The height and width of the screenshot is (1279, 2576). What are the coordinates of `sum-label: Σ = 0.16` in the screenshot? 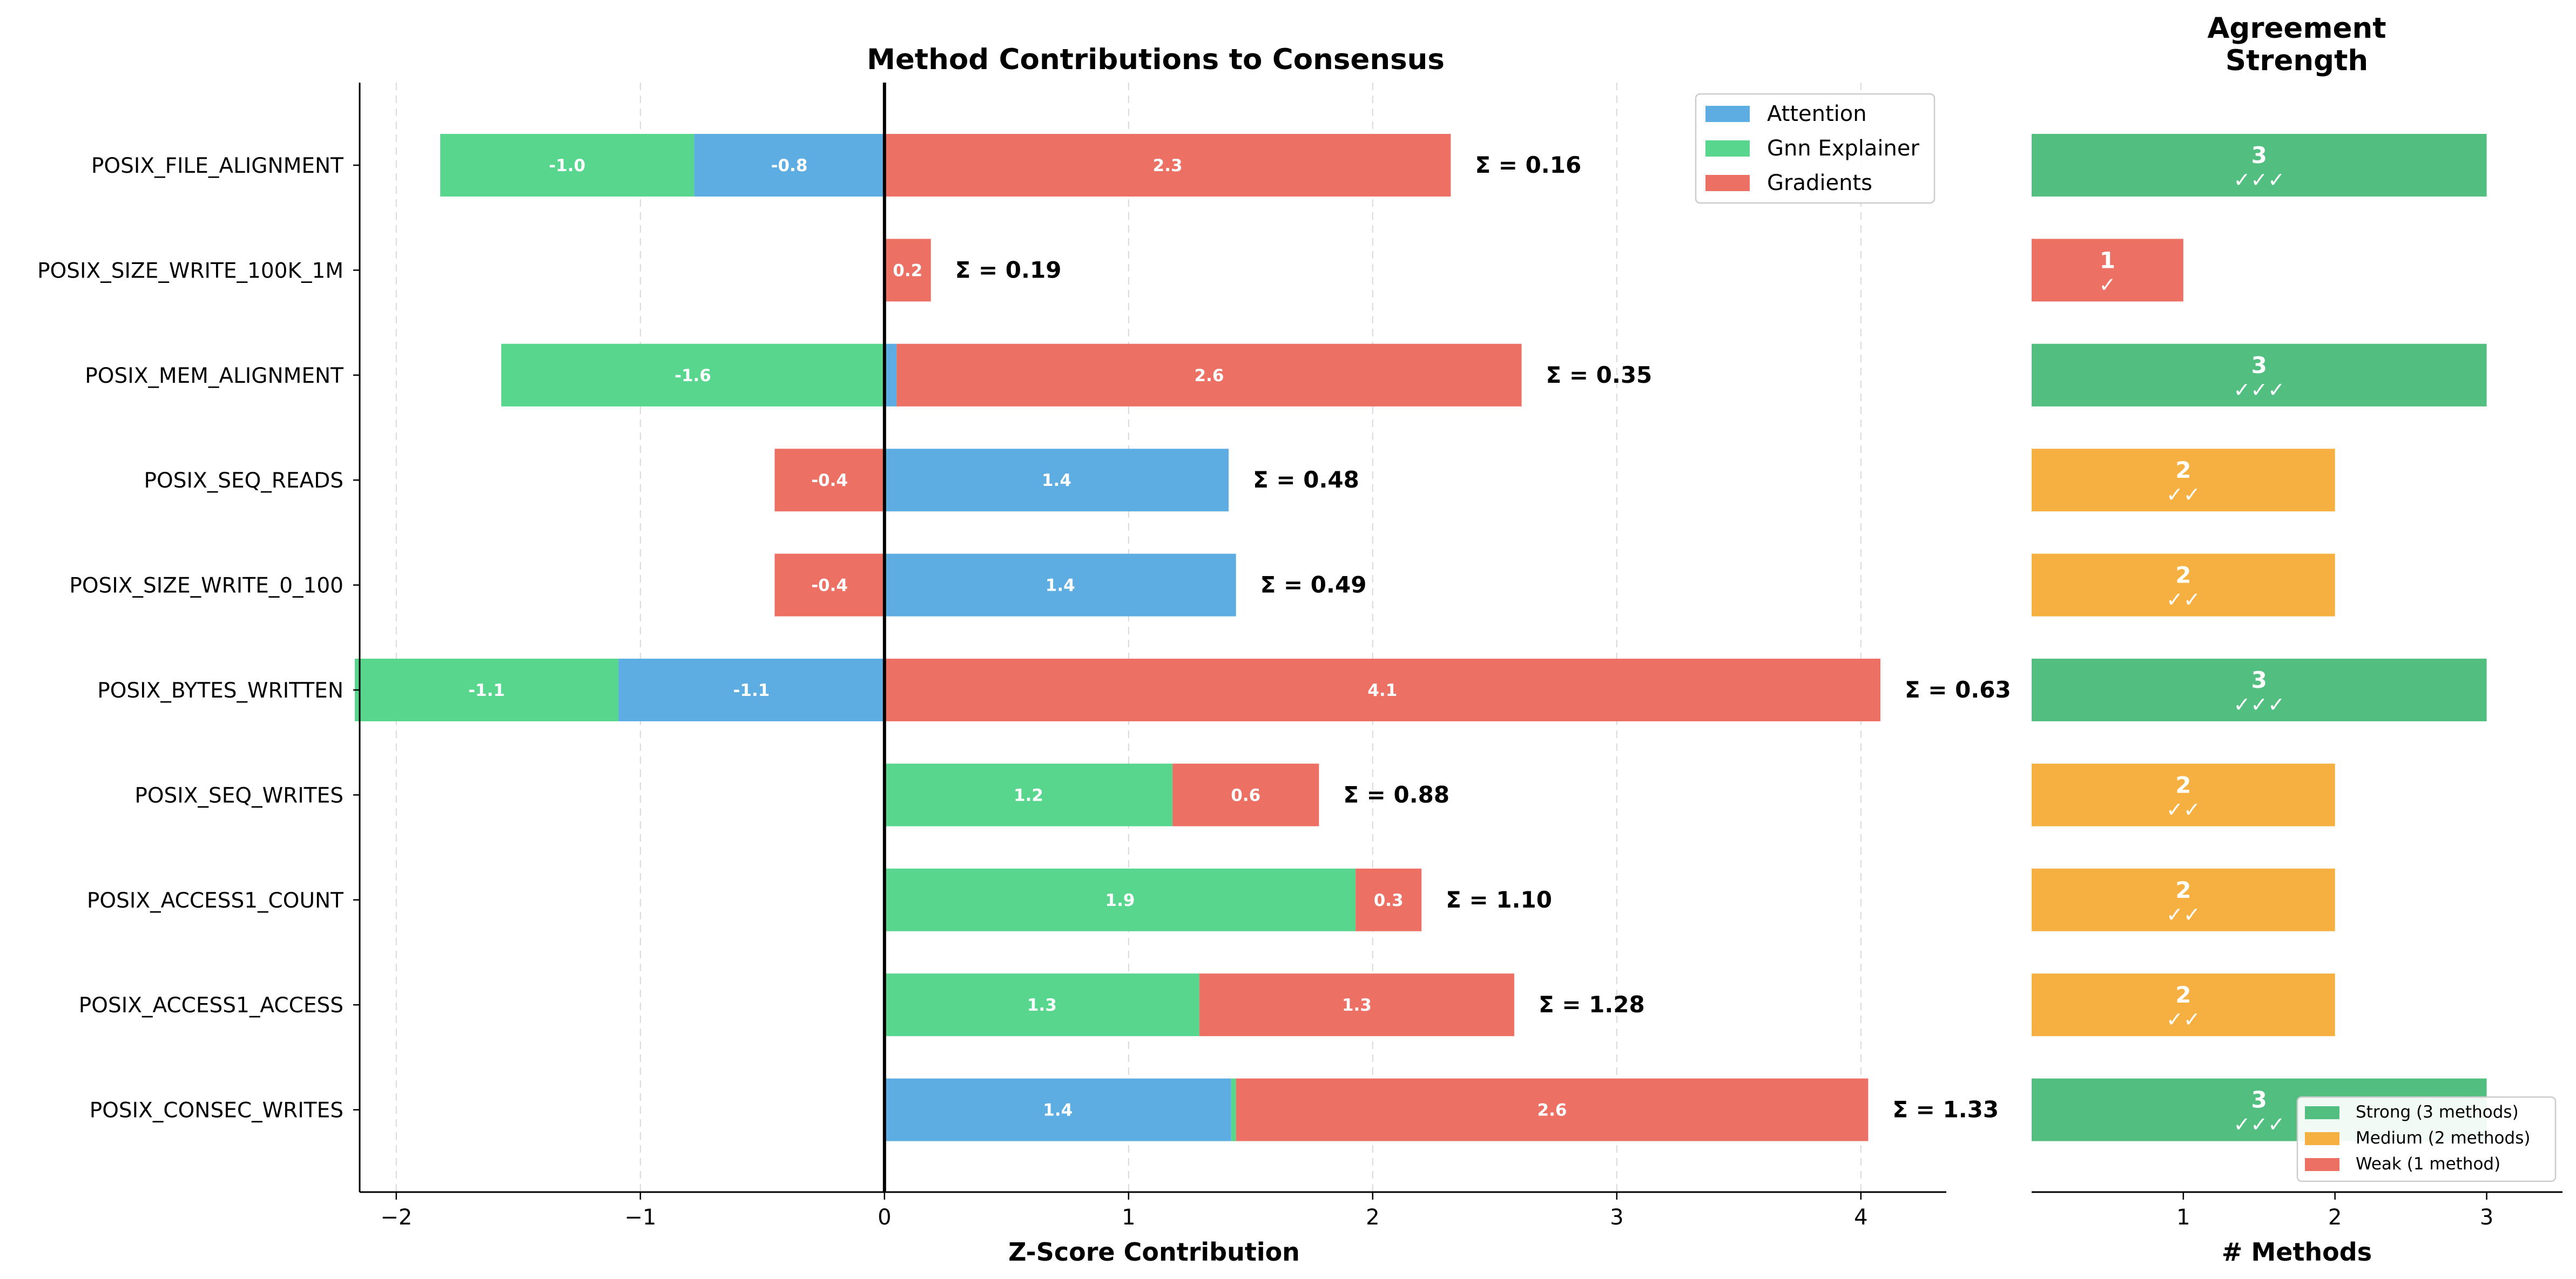 It's located at (1528, 165).